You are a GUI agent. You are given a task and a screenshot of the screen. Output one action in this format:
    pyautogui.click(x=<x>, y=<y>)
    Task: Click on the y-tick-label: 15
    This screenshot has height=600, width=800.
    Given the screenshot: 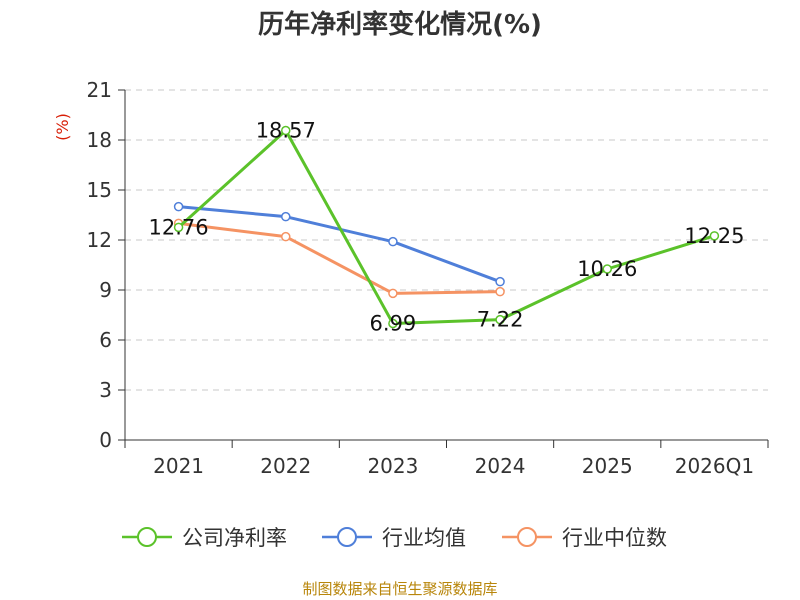 What is the action you would take?
    pyautogui.click(x=99, y=190)
    